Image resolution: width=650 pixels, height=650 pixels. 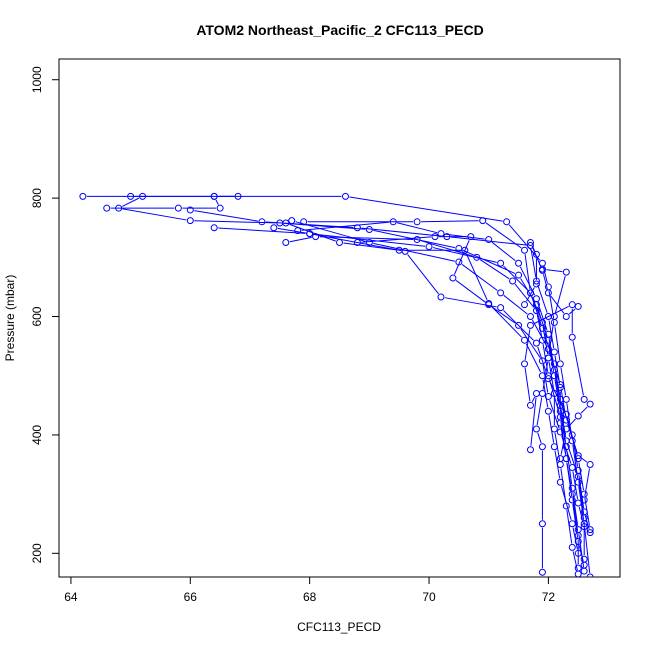 What do you see at coordinates (429, 597) in the screenshot?
I see `x-tick-label: 70` at bounding box center [429, 597].